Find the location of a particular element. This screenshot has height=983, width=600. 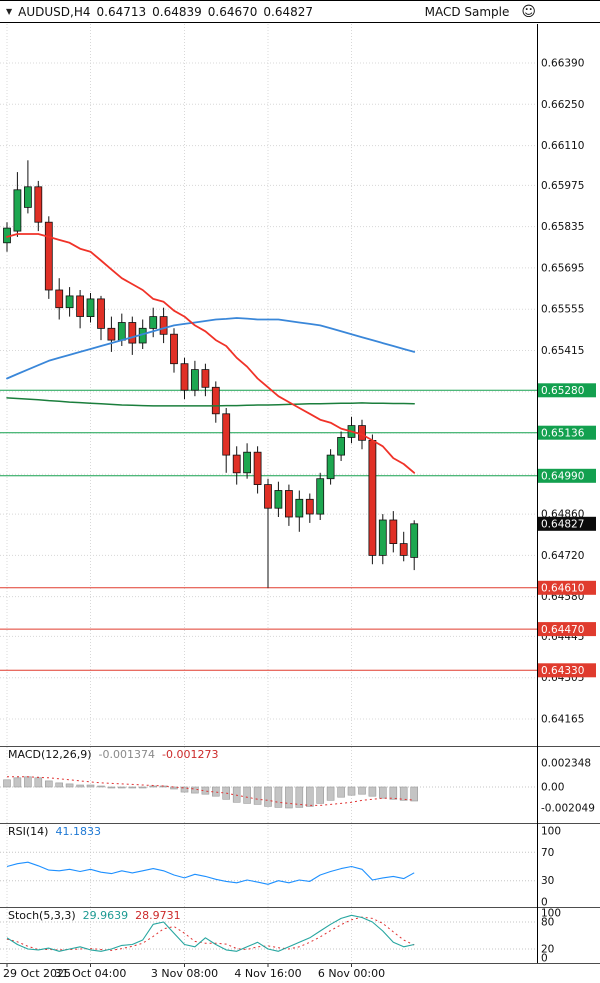

symbol-dropdown-icon: ▼ is located at coordinates (9, 11).